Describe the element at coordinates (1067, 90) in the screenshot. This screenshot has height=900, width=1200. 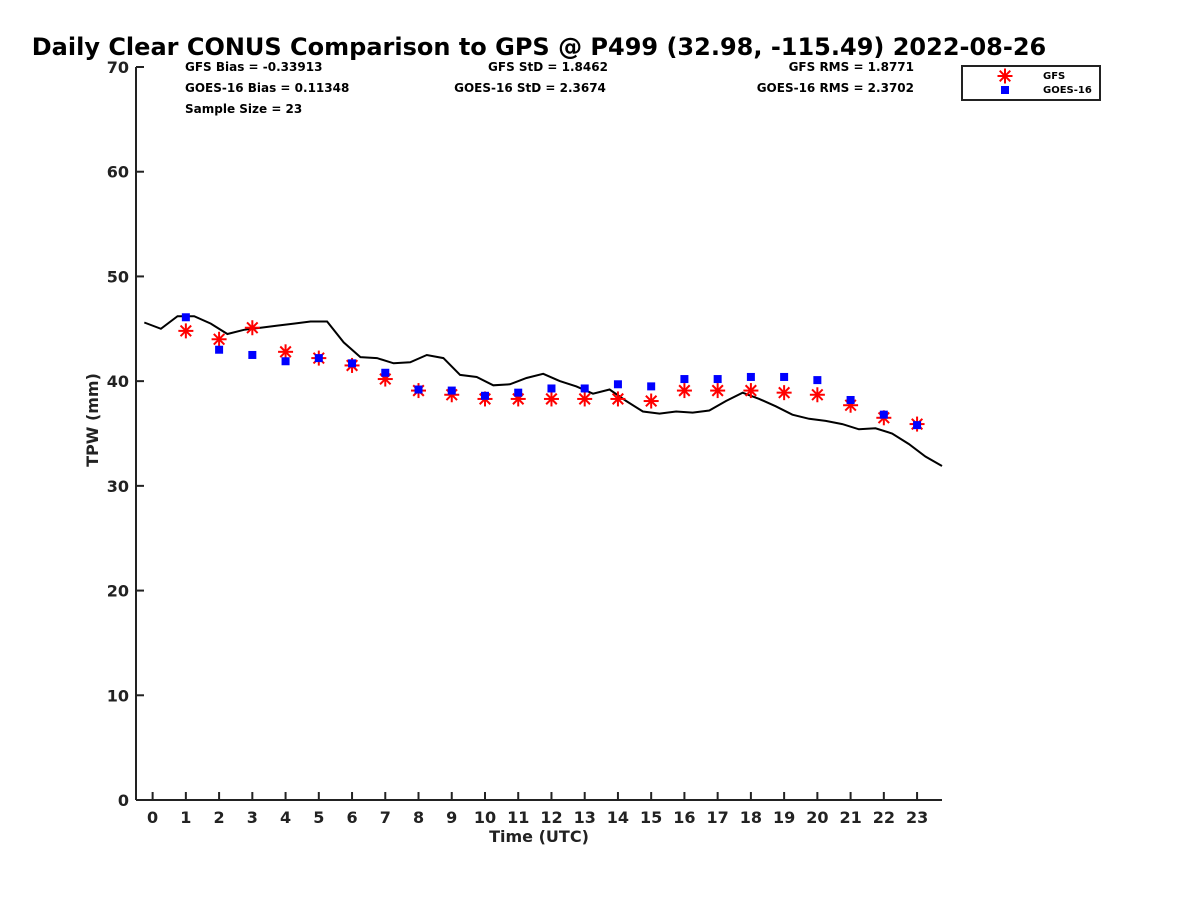
I see `legend-goes-label: GOES-16` at that location.